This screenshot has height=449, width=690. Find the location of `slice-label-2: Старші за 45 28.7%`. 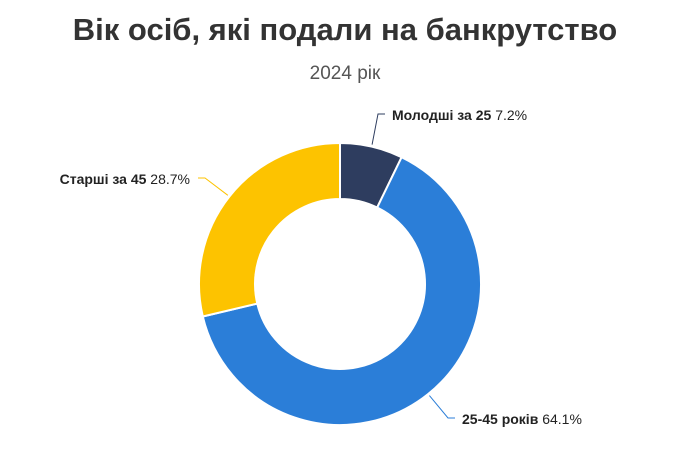

slice-label-2: Старші за 45 28.7% is located at coordinates (125, 179).